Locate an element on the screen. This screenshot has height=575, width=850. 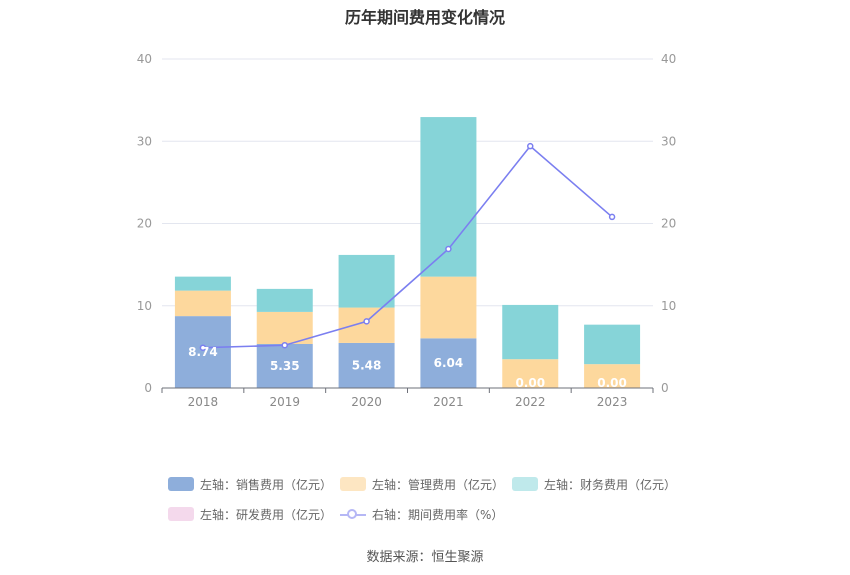
bar-1-2022 is located at coordinates (530, 373).